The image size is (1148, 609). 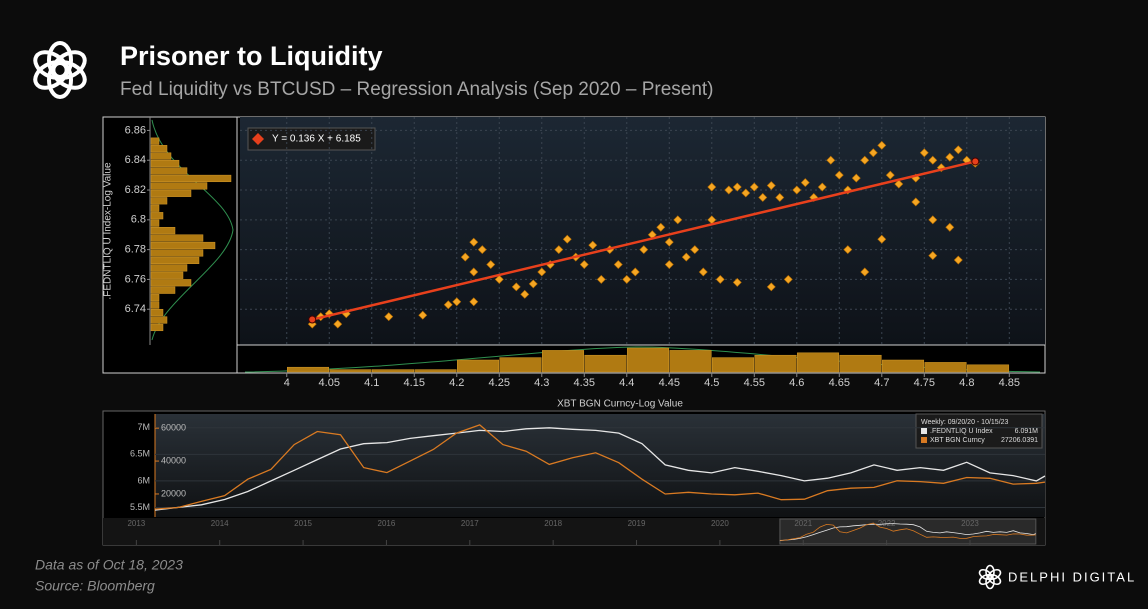 I want to click on navigator-tick-label: 2023, so click(x=970, y=523).